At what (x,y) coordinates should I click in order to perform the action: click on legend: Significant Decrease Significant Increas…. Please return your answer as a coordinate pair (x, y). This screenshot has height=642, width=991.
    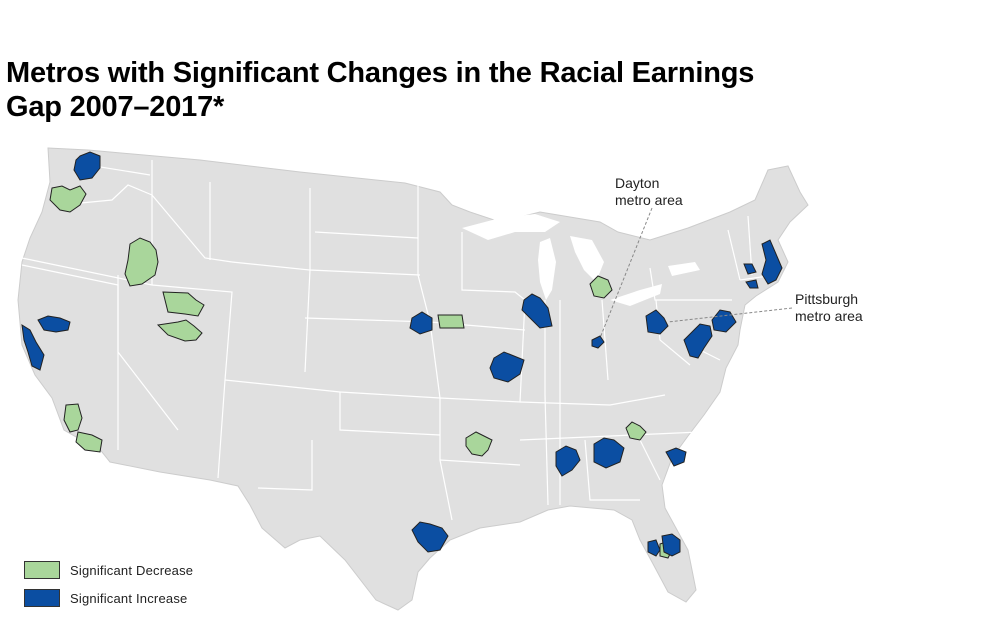
    Looking at the image, I should click on (108, 588).